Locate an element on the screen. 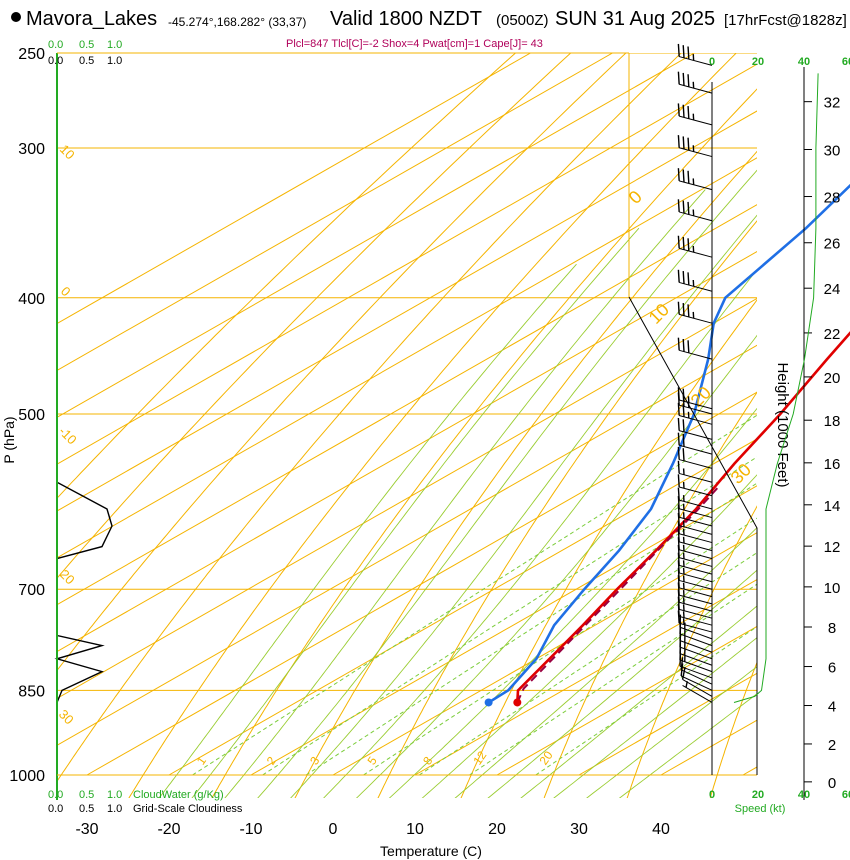 The height and width of the screenshot is (860, 850). station-name: Mavora_Lakes is located at coordinates (92, 19).